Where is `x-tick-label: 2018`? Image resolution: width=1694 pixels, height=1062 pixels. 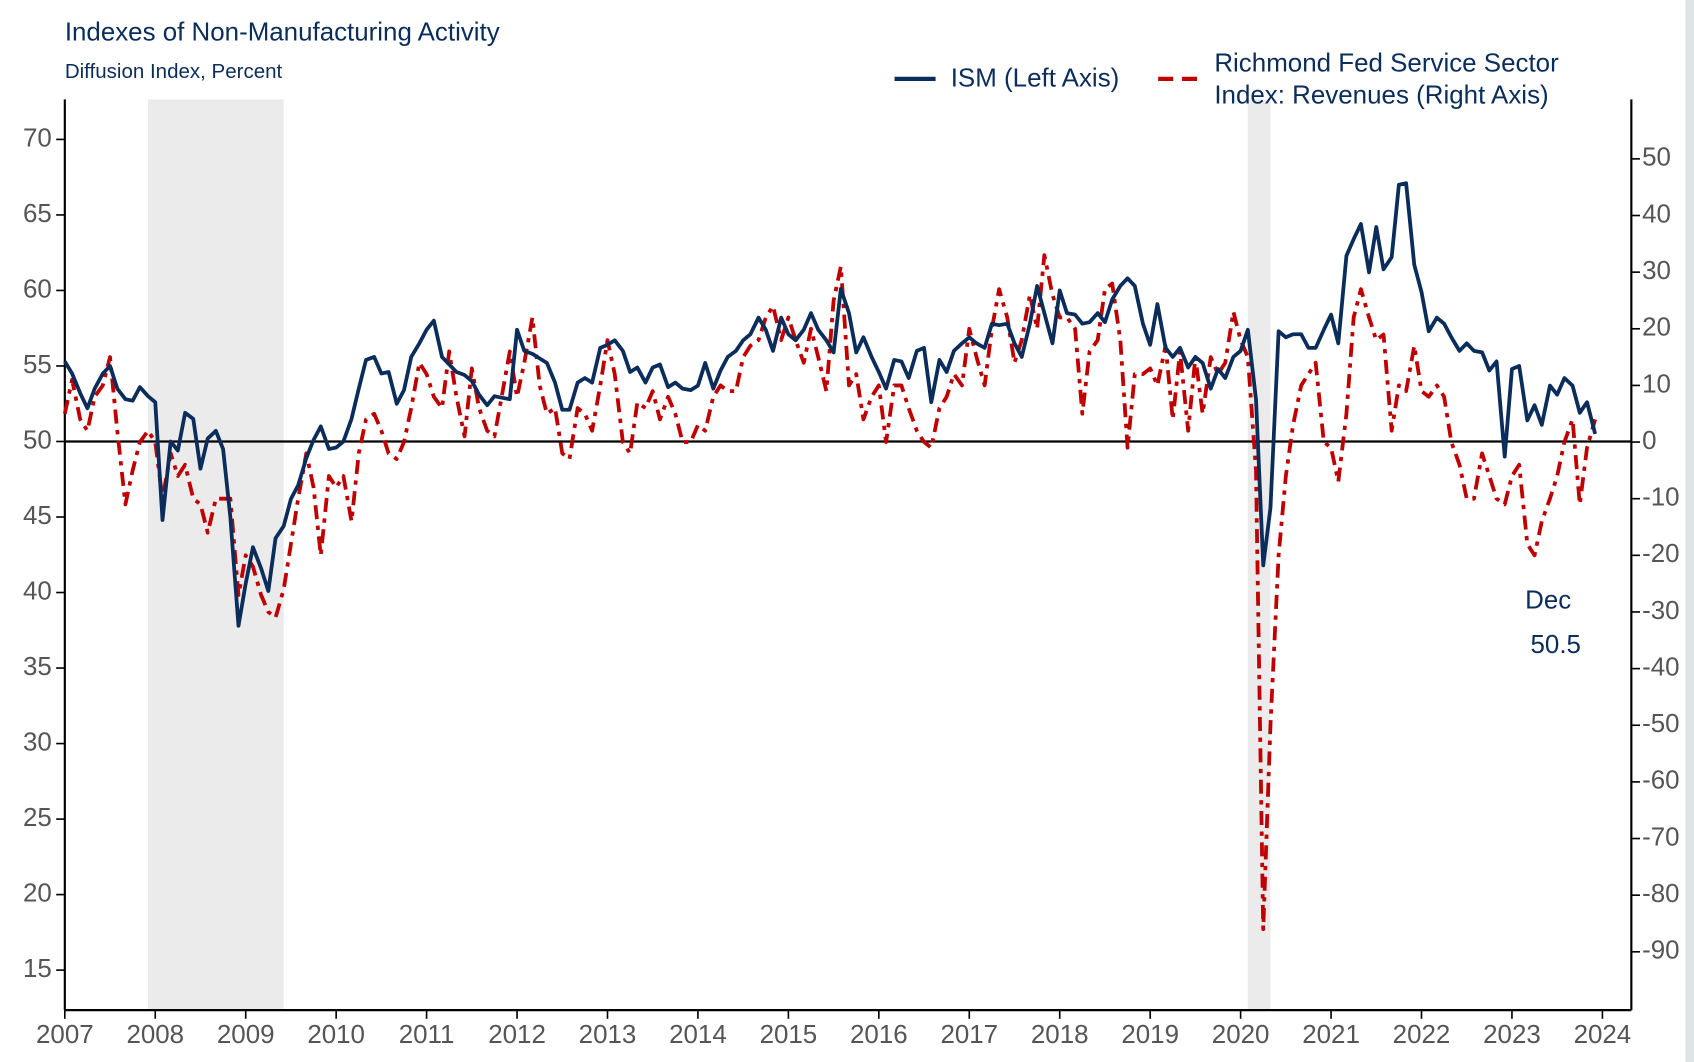
x-tick-label: 2018 is located at coordinates (1060, 1035).